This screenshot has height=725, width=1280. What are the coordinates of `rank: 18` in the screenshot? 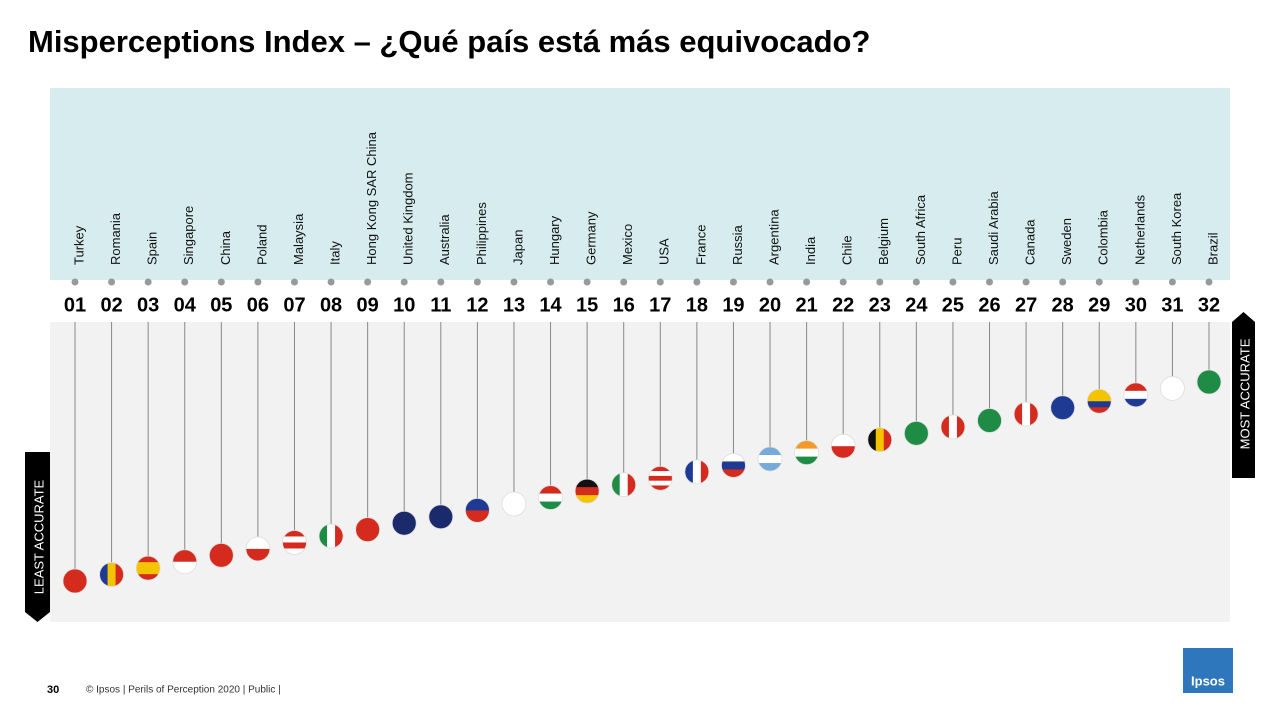 It's located at (697, 305).